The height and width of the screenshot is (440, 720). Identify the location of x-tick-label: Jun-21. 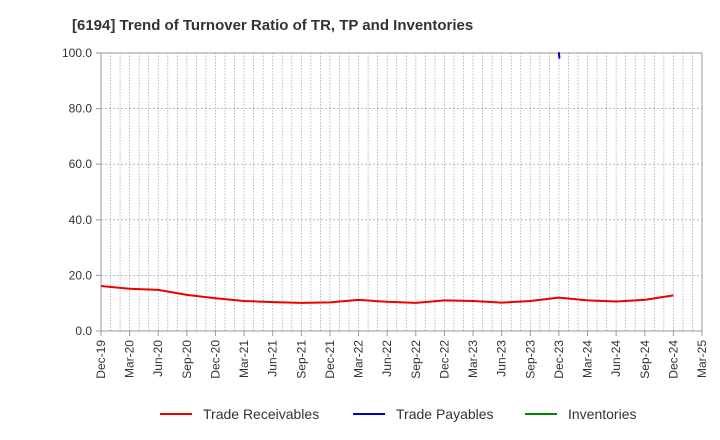
(273, 358).